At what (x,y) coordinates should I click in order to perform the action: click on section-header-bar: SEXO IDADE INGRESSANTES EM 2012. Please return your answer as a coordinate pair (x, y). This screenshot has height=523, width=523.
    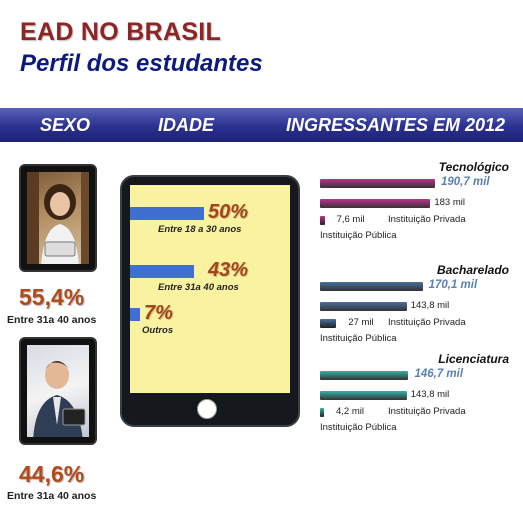
    Looking at the image, I should click on (261, 125).